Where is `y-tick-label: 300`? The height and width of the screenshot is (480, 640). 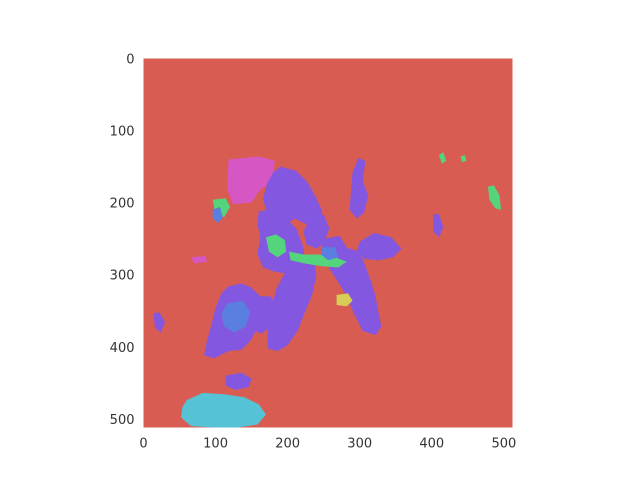
y-tick-label: 300 is located at coordinates (122, 276).